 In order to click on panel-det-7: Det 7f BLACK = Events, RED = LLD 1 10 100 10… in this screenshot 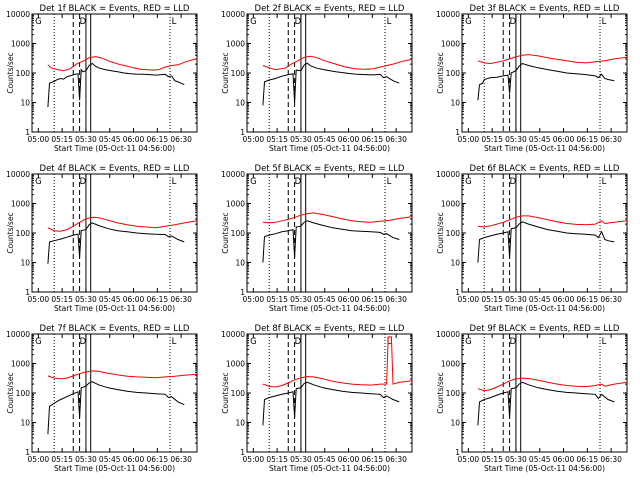, I will do `click(102, 398)`.